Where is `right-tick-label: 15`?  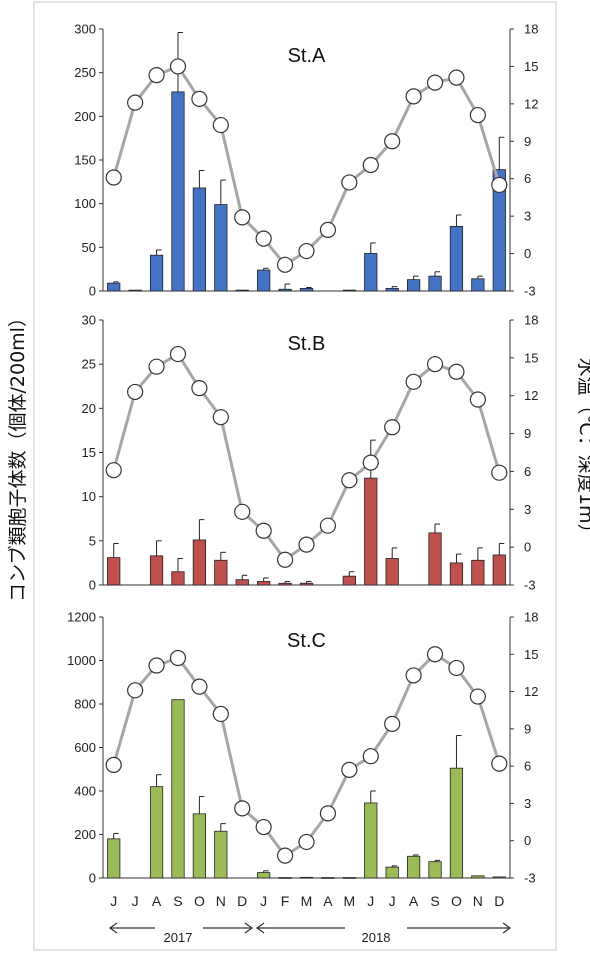 right-tick-label: 15 is located at coordinates (531, 66).